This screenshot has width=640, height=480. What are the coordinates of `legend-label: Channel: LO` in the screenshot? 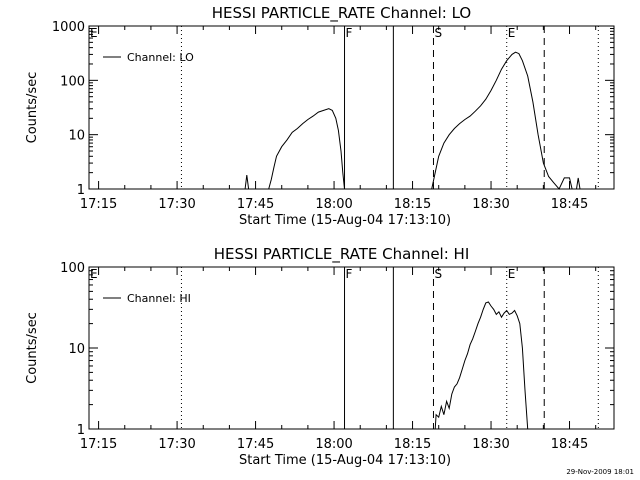 It's located at (160, 57).